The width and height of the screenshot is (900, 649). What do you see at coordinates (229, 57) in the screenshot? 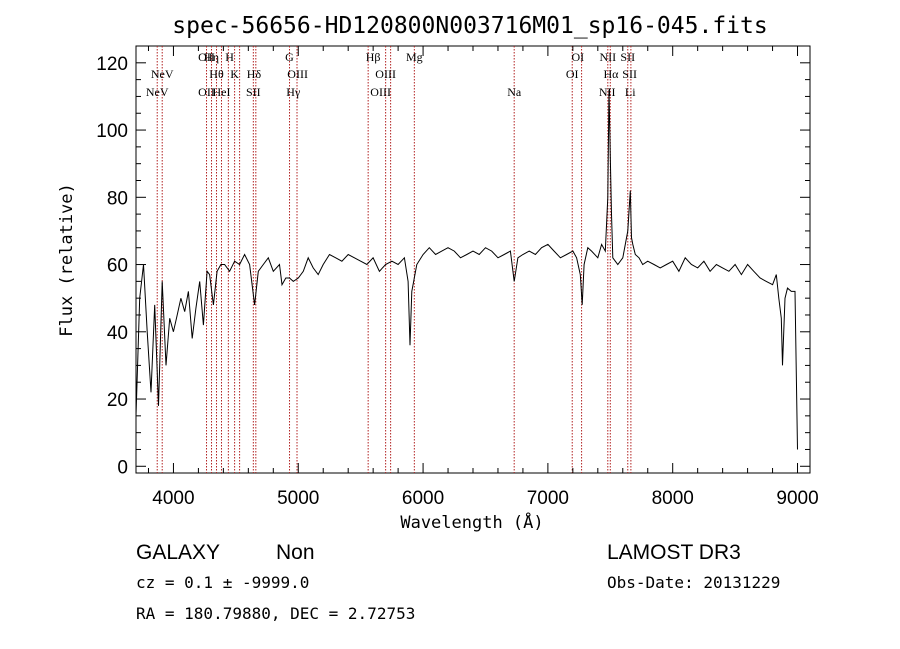
I see `line-label: H` at bounding box center [229, 57].